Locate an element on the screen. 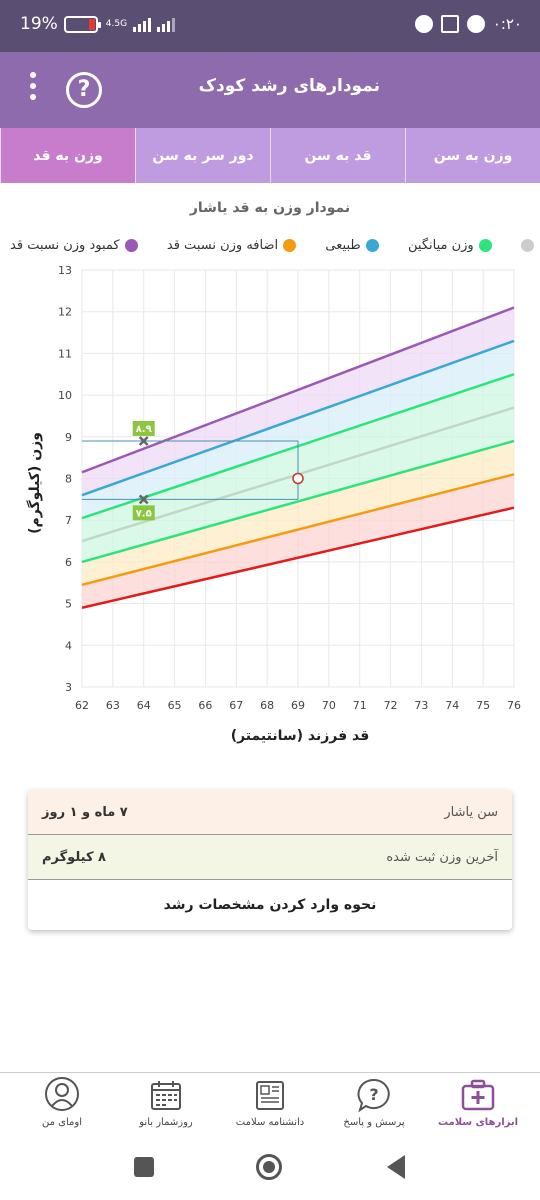  x-tick-label: 62 is located at coordinates (82, 705).